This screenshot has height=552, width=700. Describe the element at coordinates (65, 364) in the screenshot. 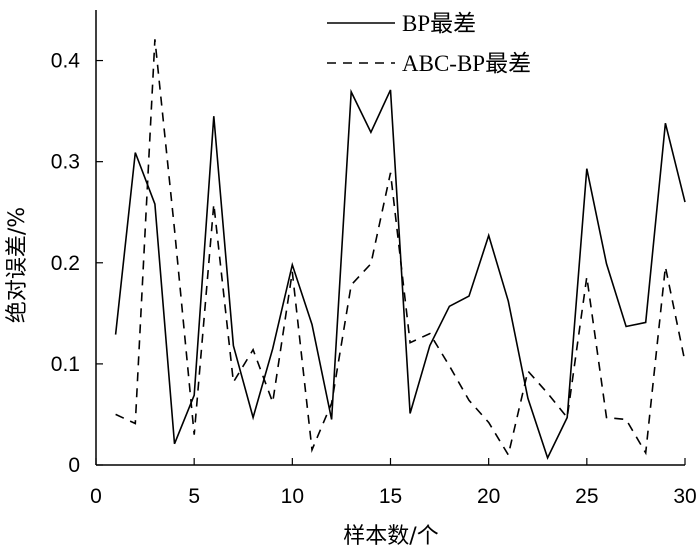

I see `y-tick-label: 0.1` at that location.